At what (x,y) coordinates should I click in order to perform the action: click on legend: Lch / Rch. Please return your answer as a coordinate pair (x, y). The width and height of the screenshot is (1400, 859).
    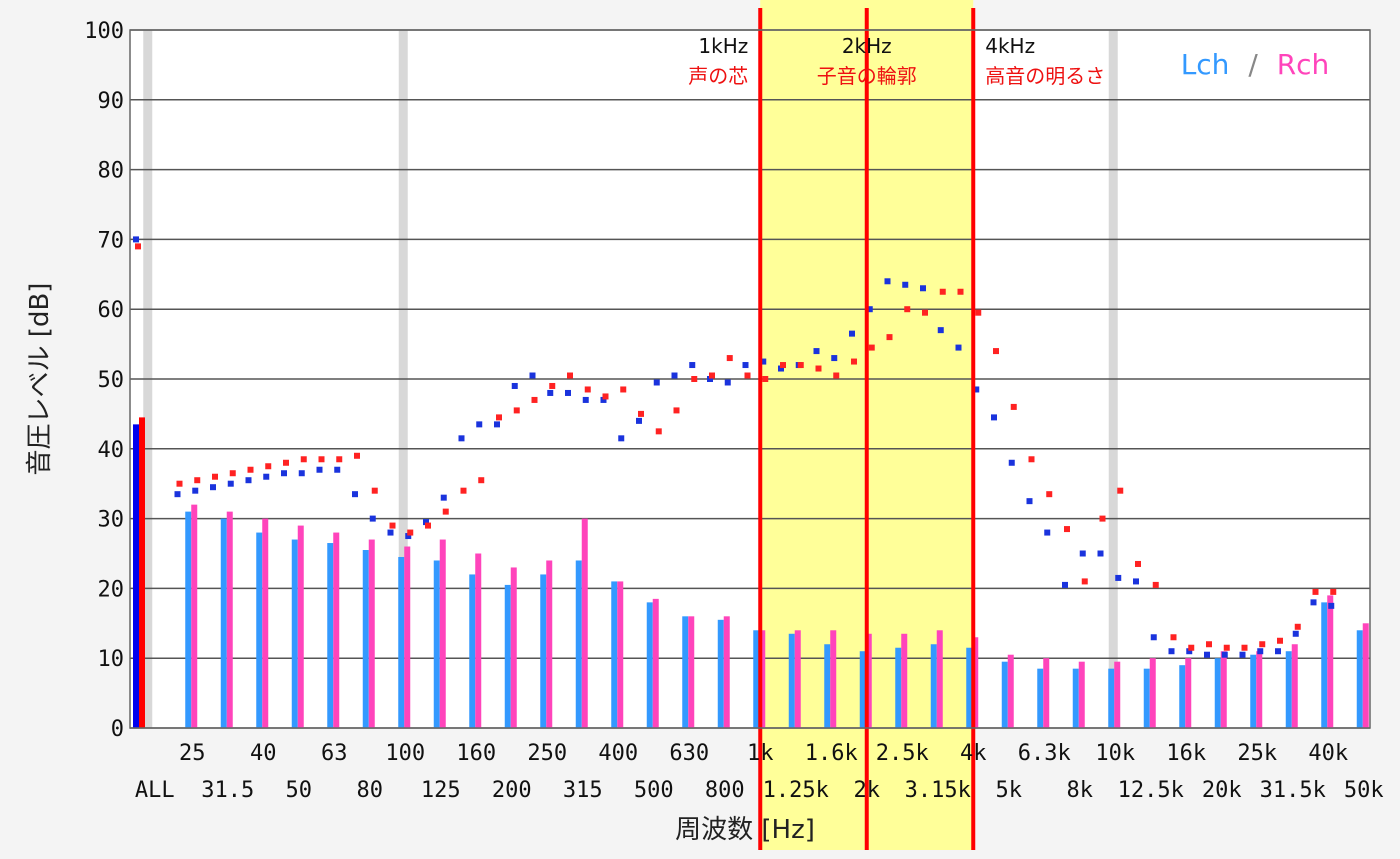
    Looking at the image, I should click on (1255, 64).